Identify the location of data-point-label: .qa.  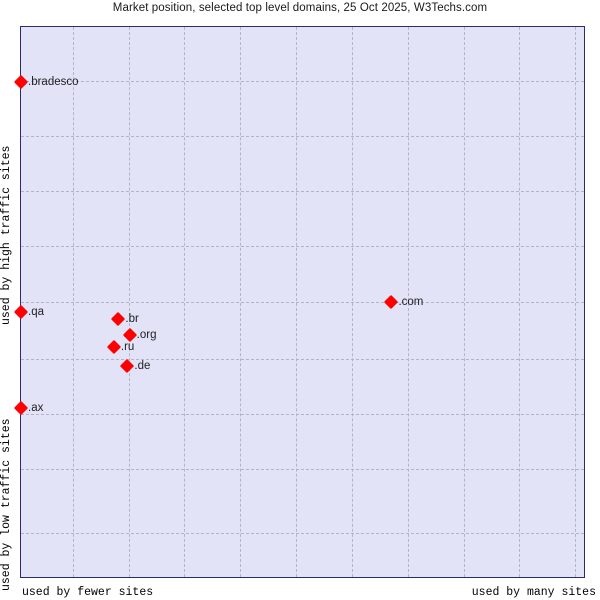
(36, 311).